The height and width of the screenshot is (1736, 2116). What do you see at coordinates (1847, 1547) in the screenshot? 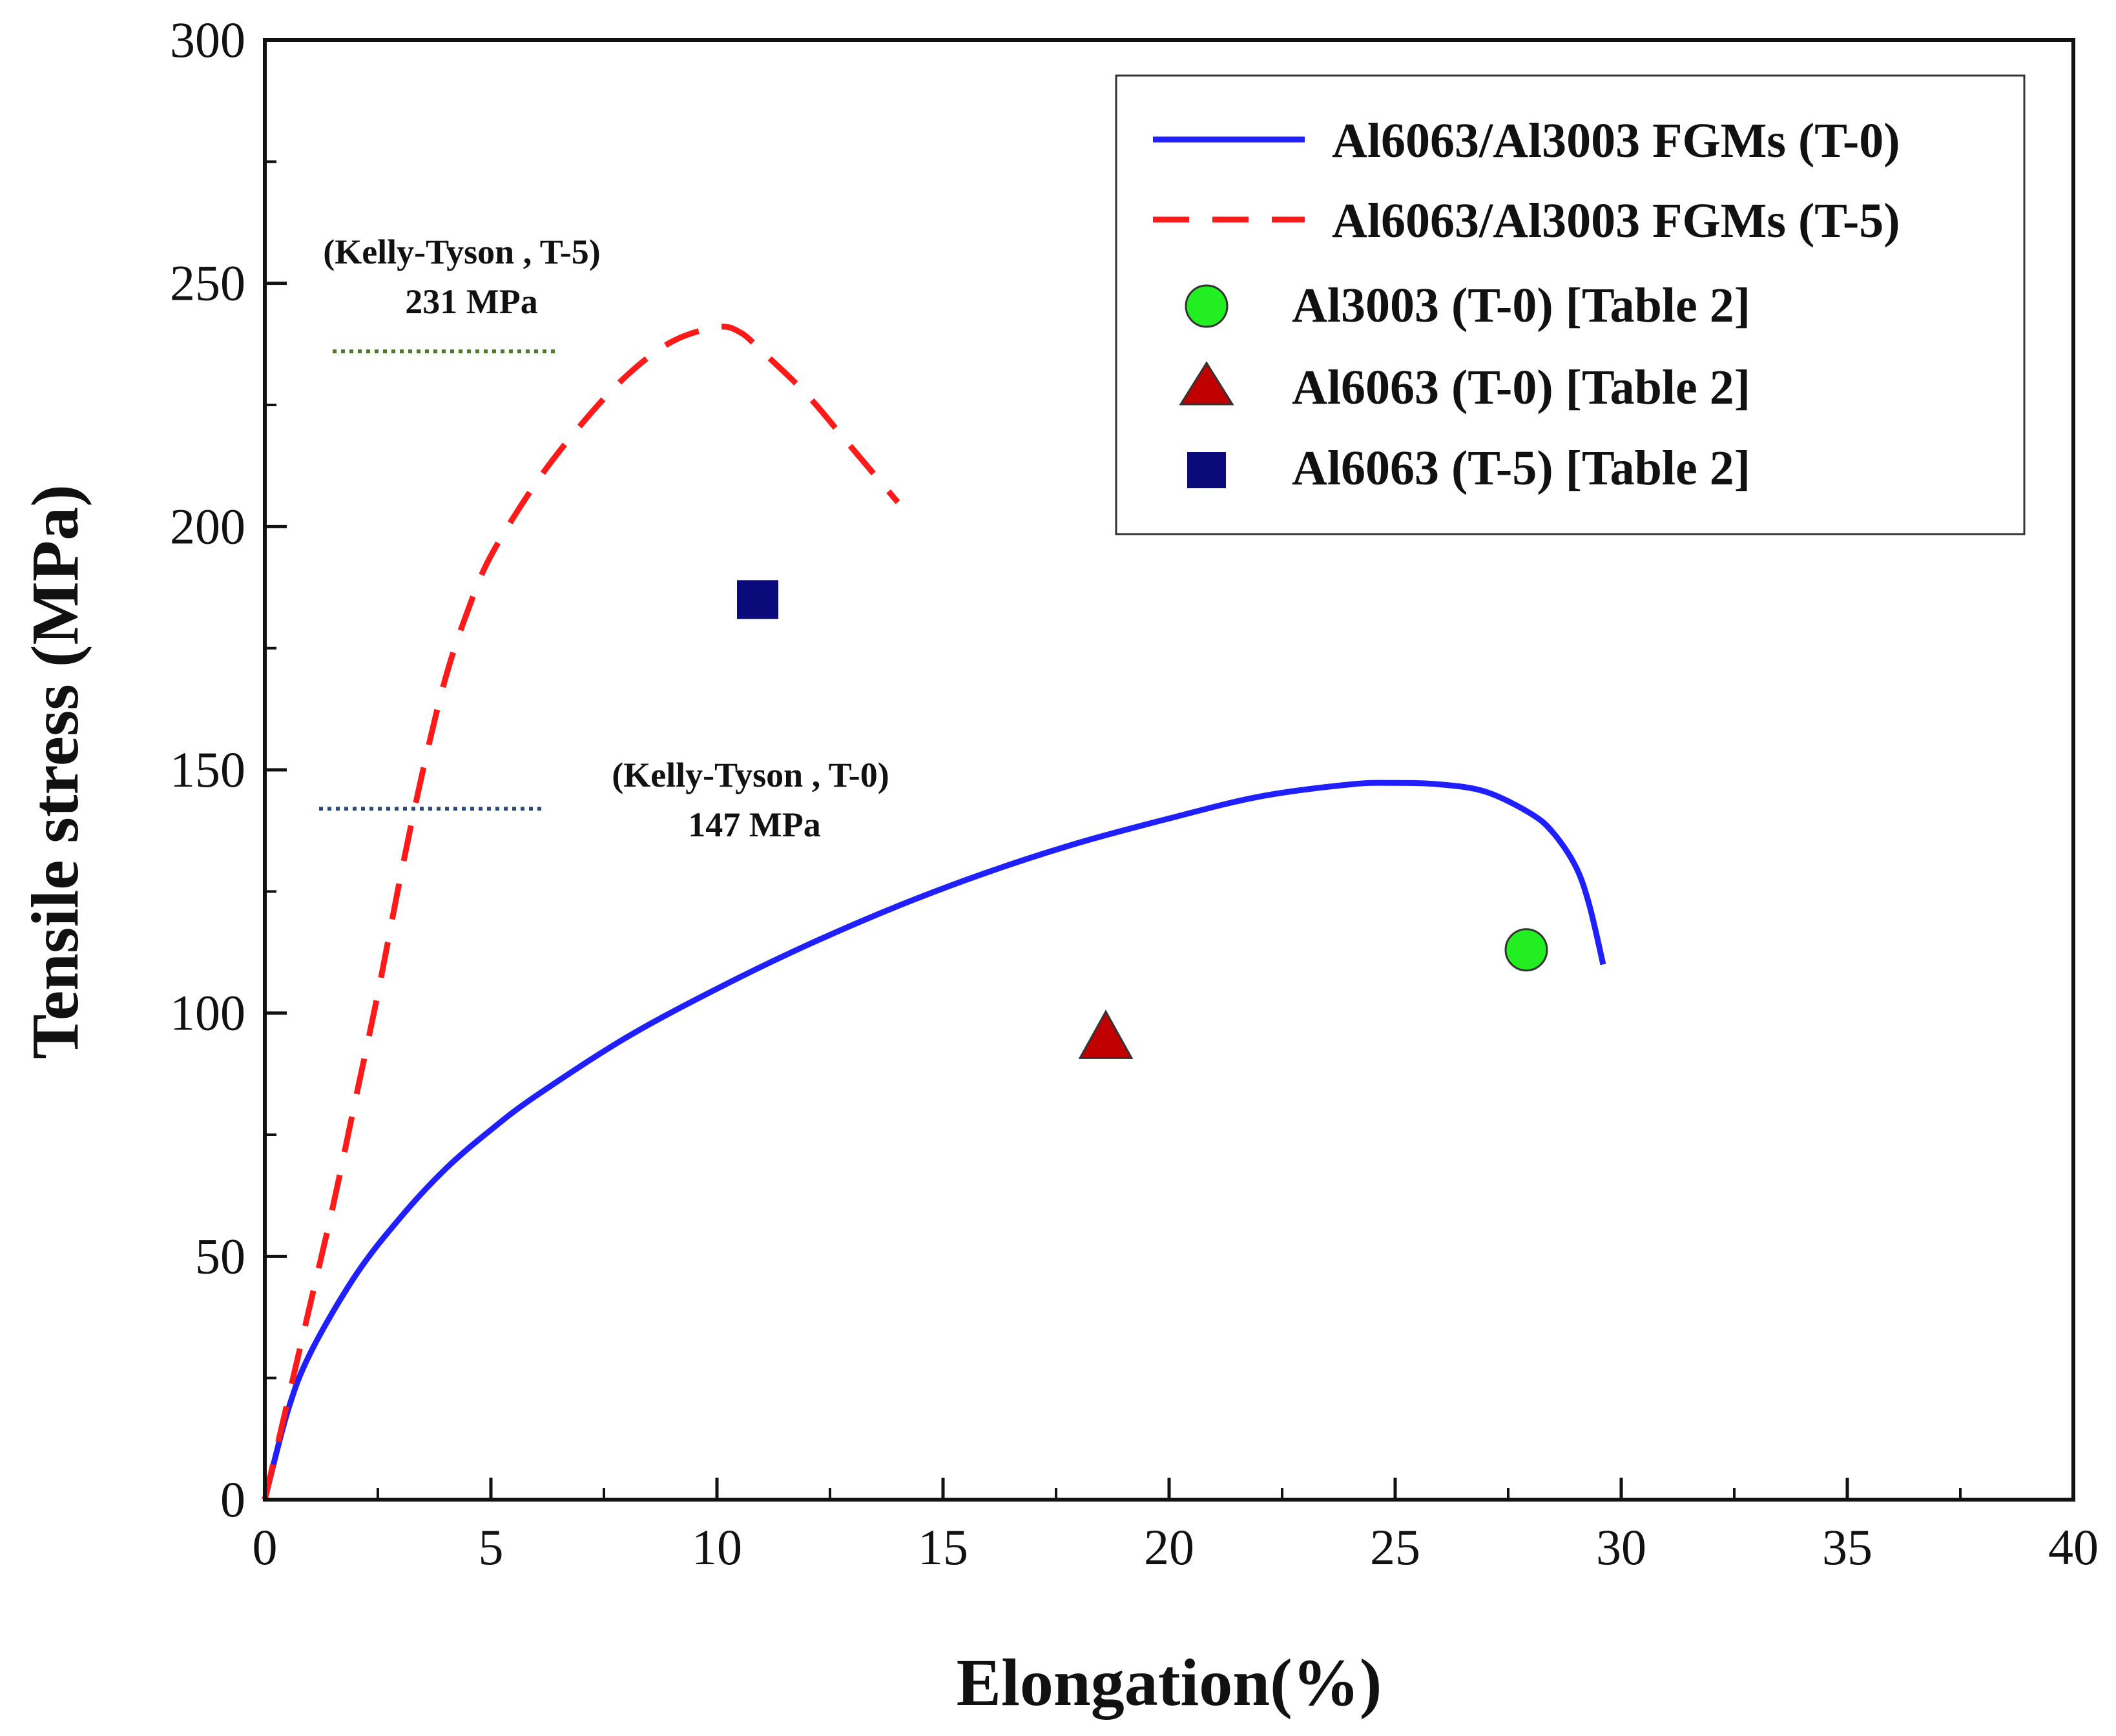
I see `x-tick-label: 35` at bounding box center [1847, 1547].